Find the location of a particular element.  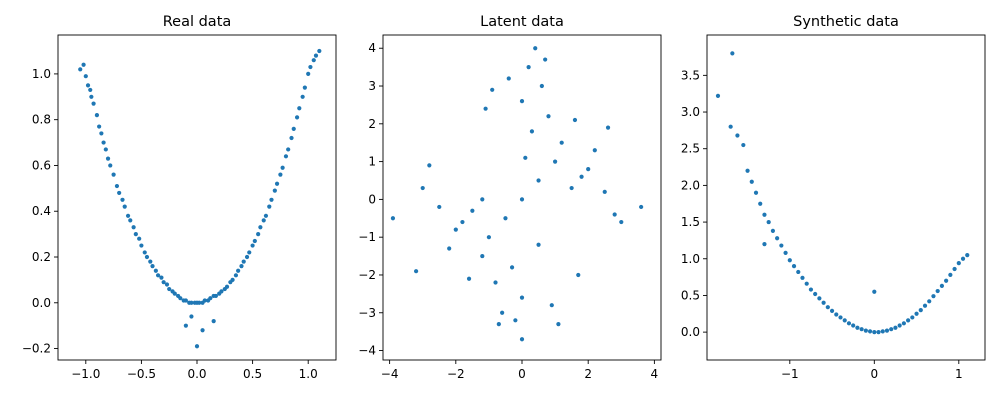

y-tick-label: 0.0 is located at coordinates (690, 332).